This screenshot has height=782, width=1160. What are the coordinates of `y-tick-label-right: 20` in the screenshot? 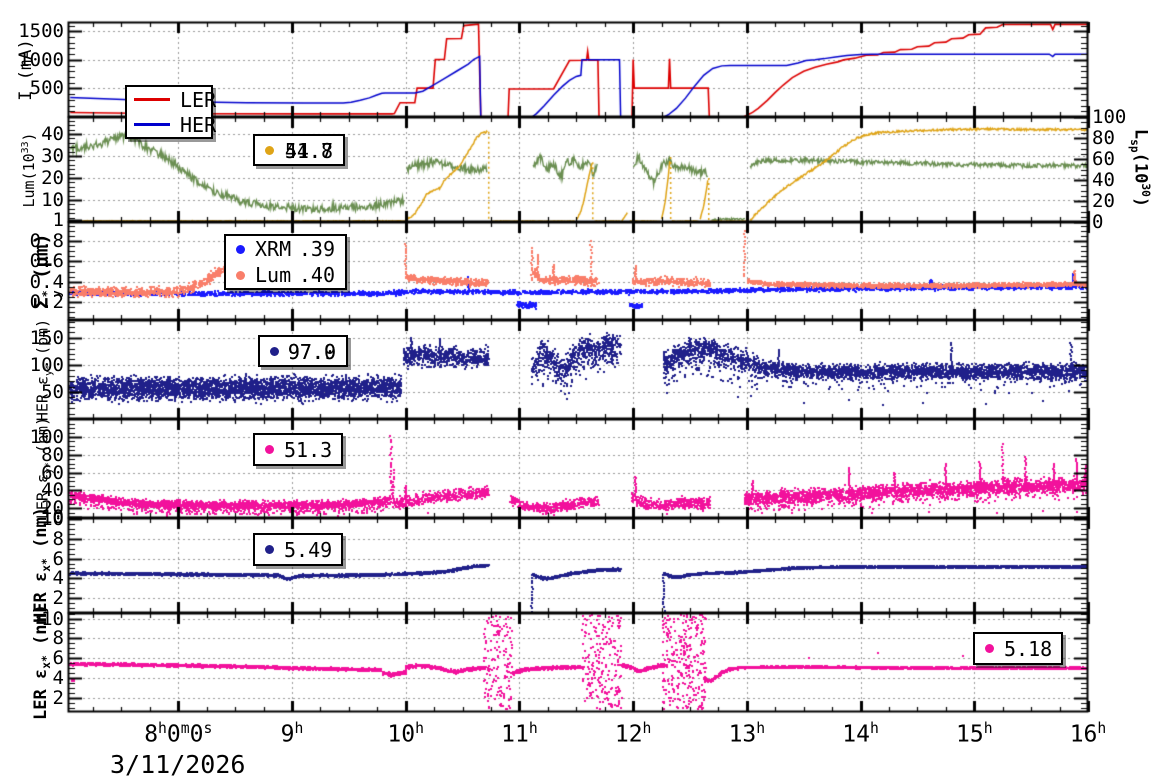 It's located at (1103, 201).